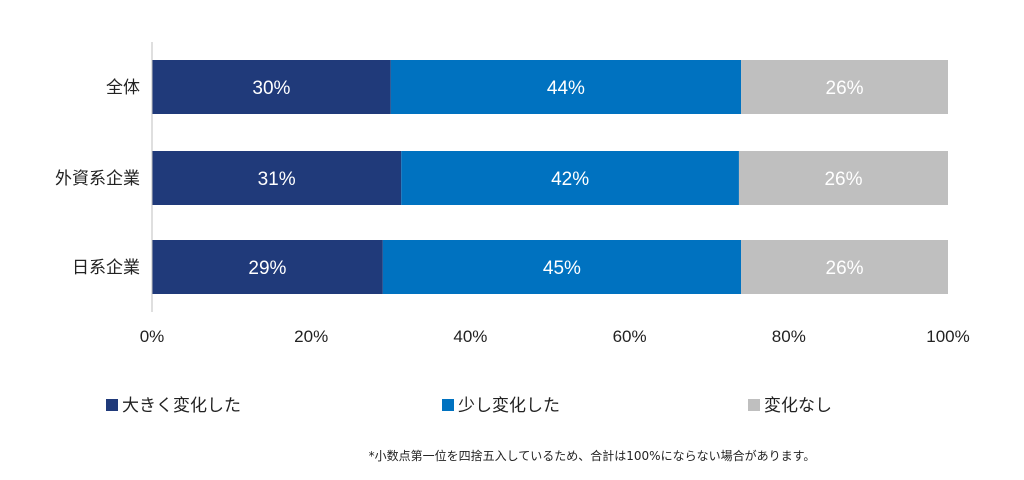 This screenshot has width=1024, height=480. Describe the element at coordinates (181, 406) in the screenshot. I see `legend-label: 大きく変化した` at that location.